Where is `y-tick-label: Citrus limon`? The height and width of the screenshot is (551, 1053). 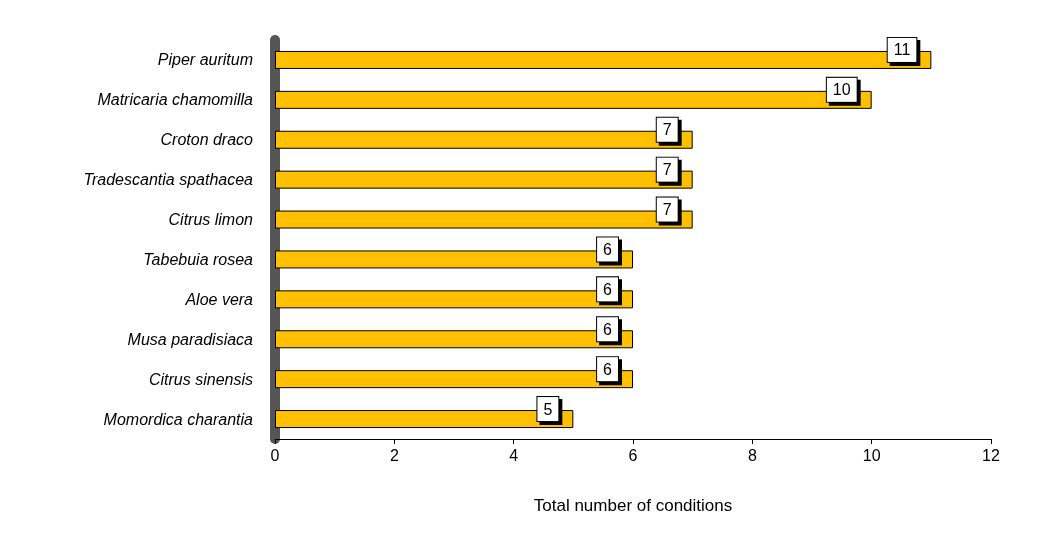
y-tick-label: Citrus limon is located at coordinates (211, 220).